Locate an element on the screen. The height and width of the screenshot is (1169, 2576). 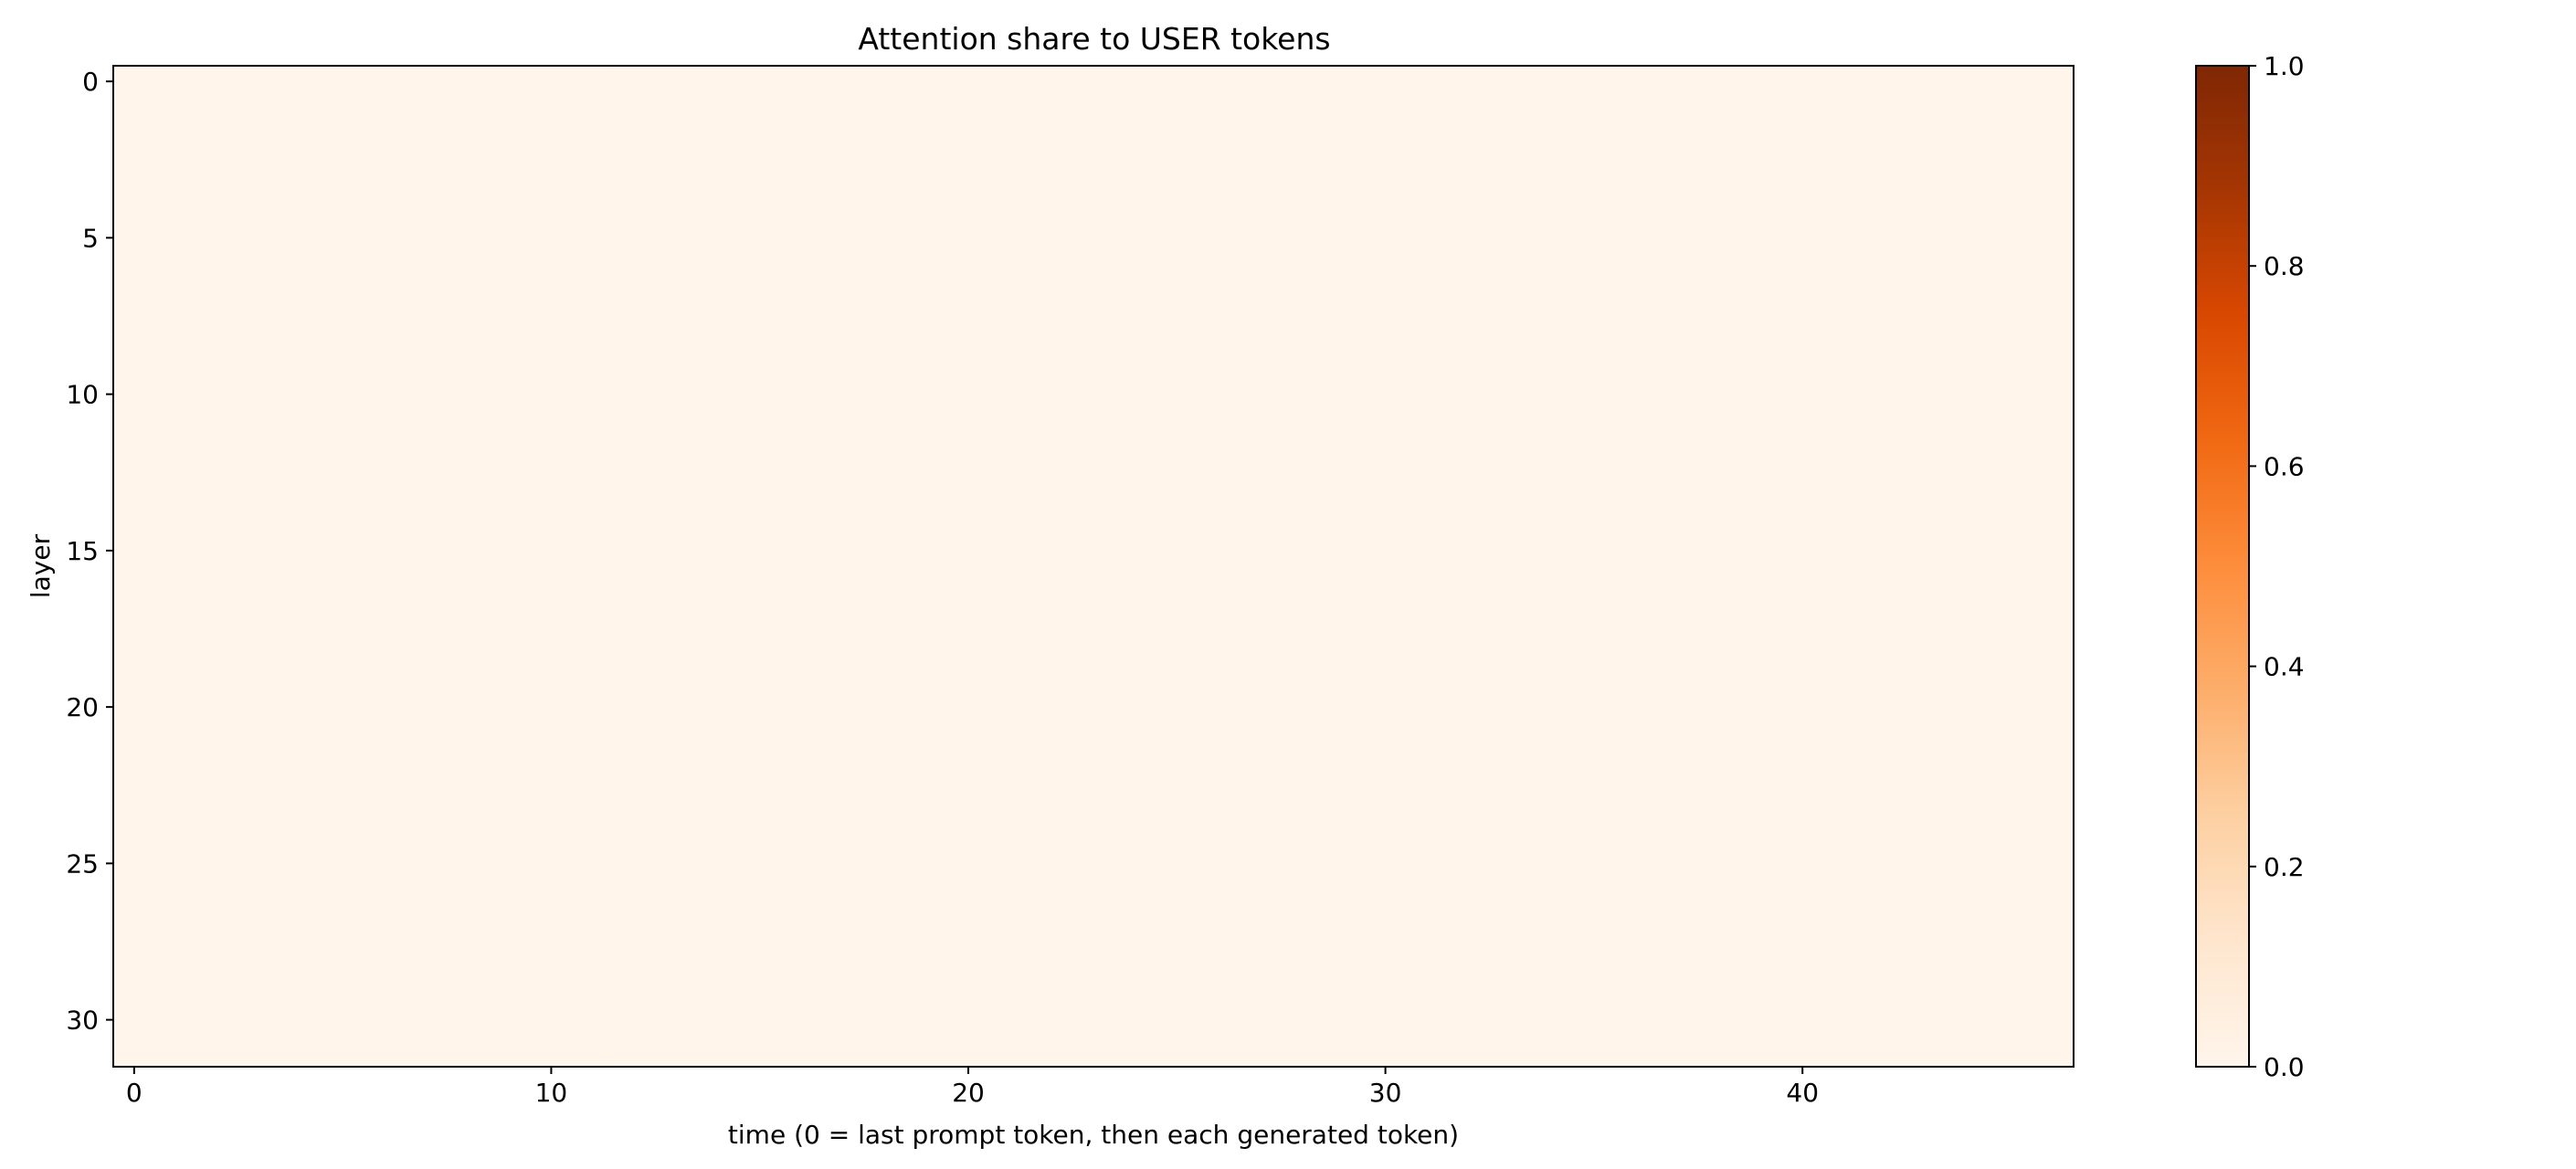
colorbar-bar is located at coordinates (2222, 566).